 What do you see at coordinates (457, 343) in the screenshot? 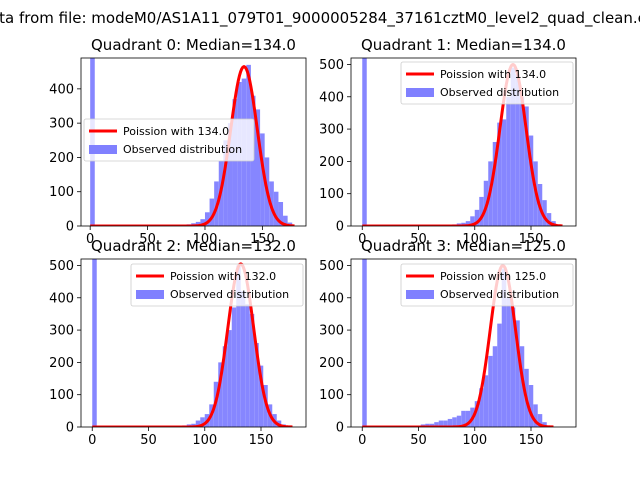
I see `plot-content` at bounding box center [457, 343].